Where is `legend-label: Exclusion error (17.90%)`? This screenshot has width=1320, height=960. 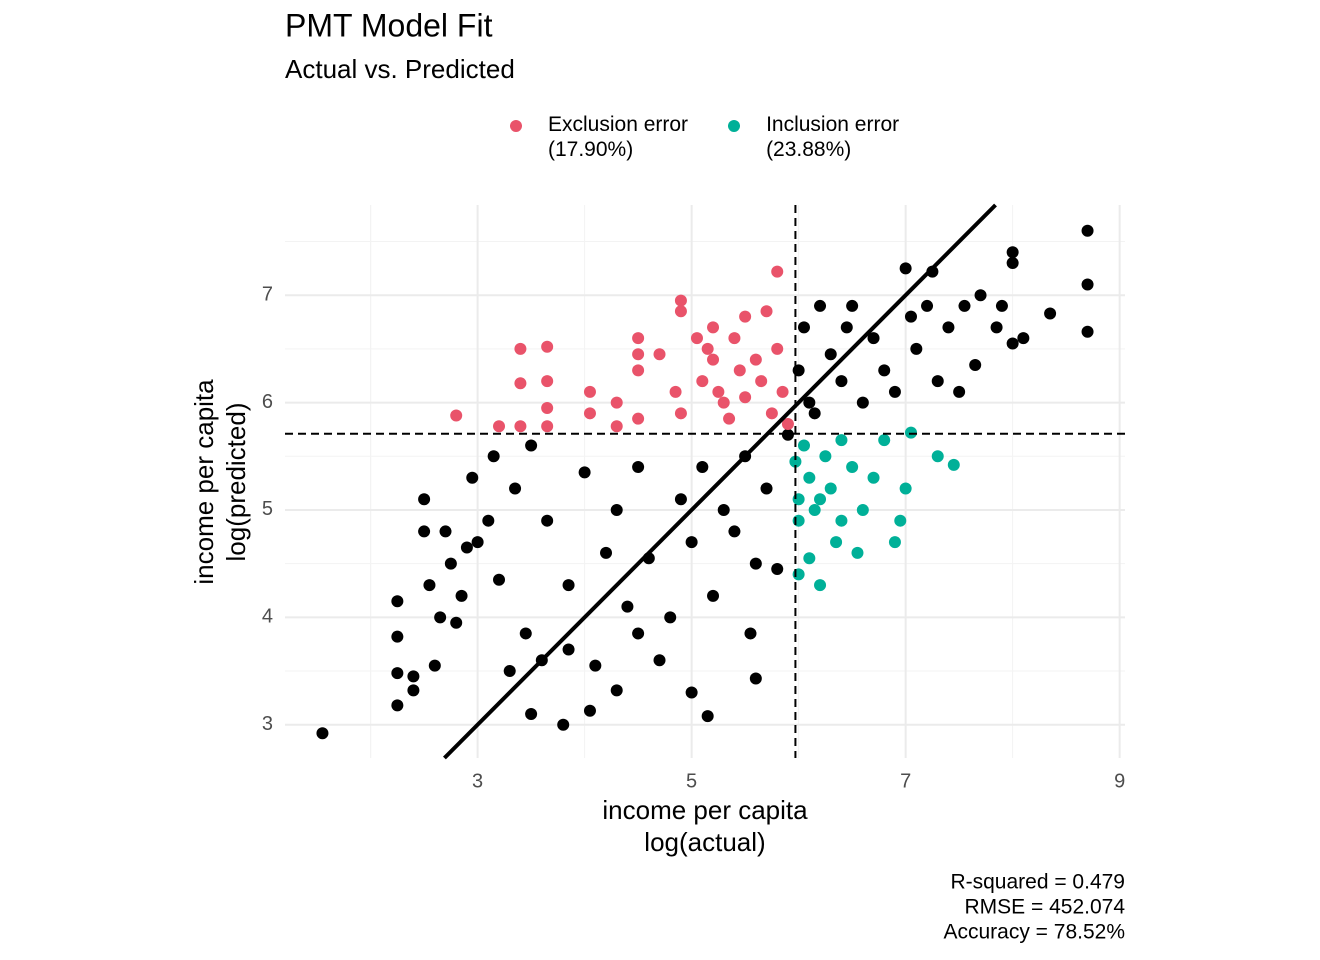 legend-label: Exclusion error (17.90%) is located at coordinates (618, 137).